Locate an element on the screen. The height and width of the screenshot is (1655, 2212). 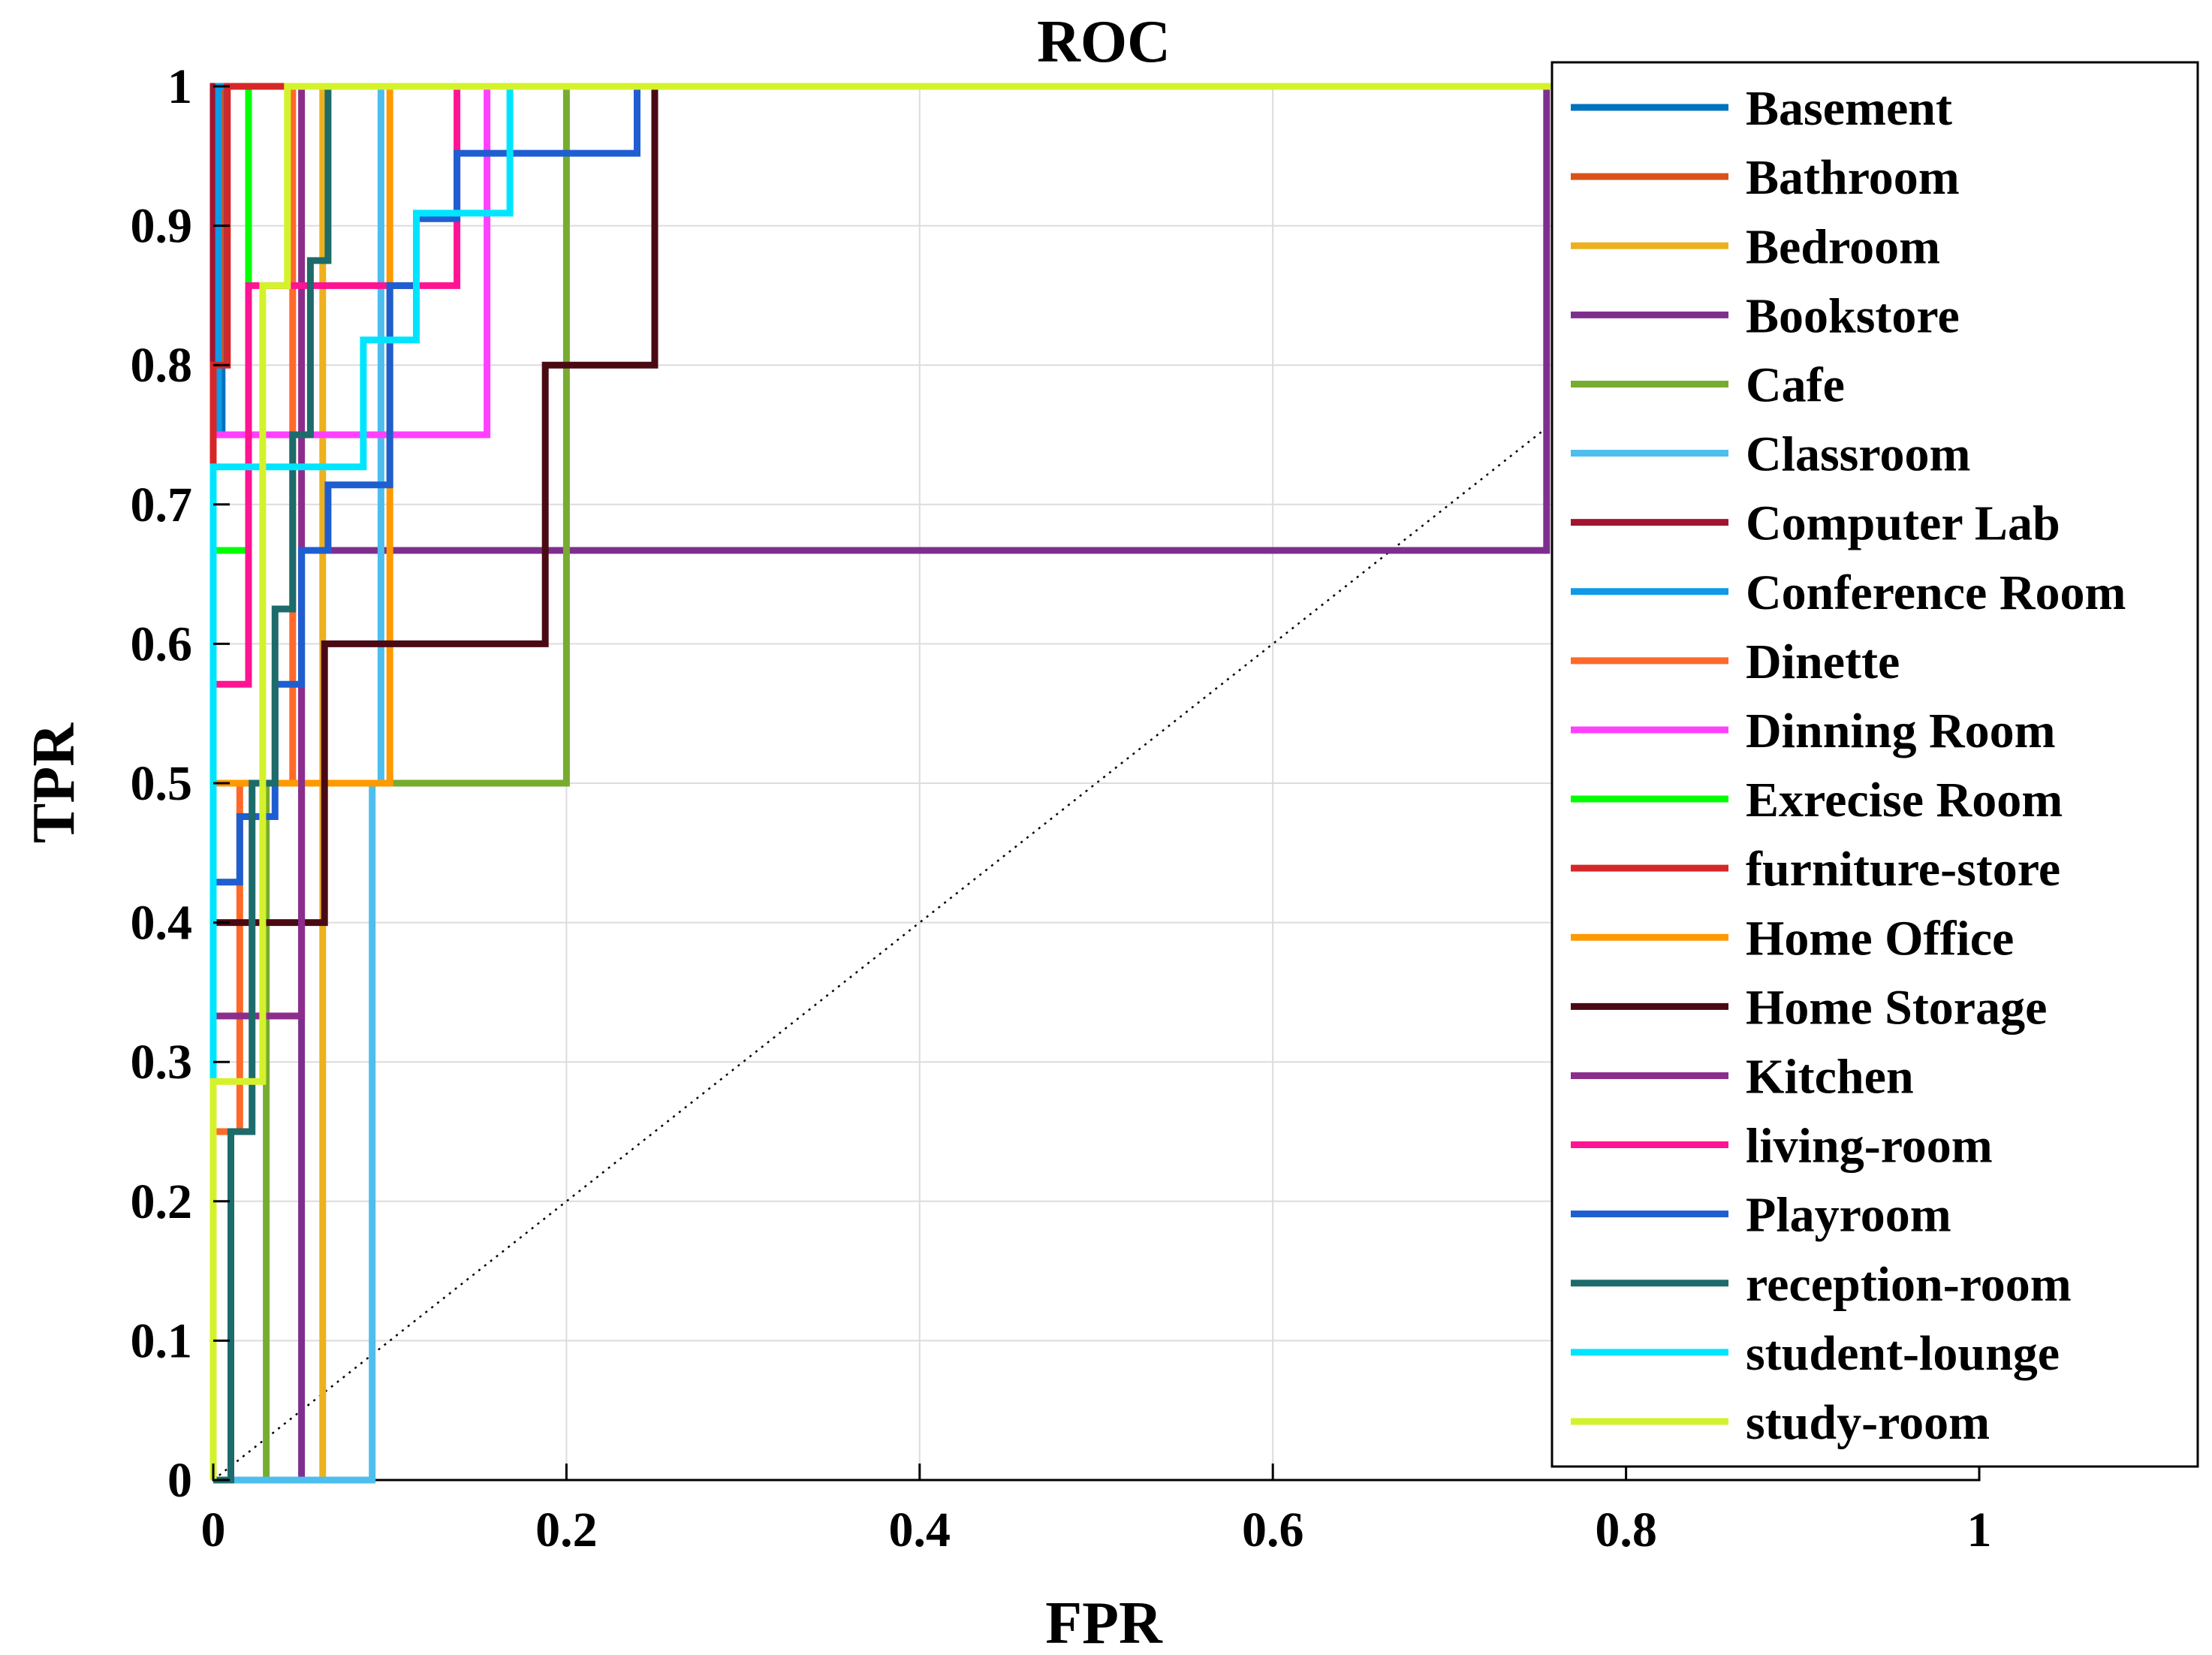
legend-label-bedroom: Bedroom is located at coordinates (1843, 246).